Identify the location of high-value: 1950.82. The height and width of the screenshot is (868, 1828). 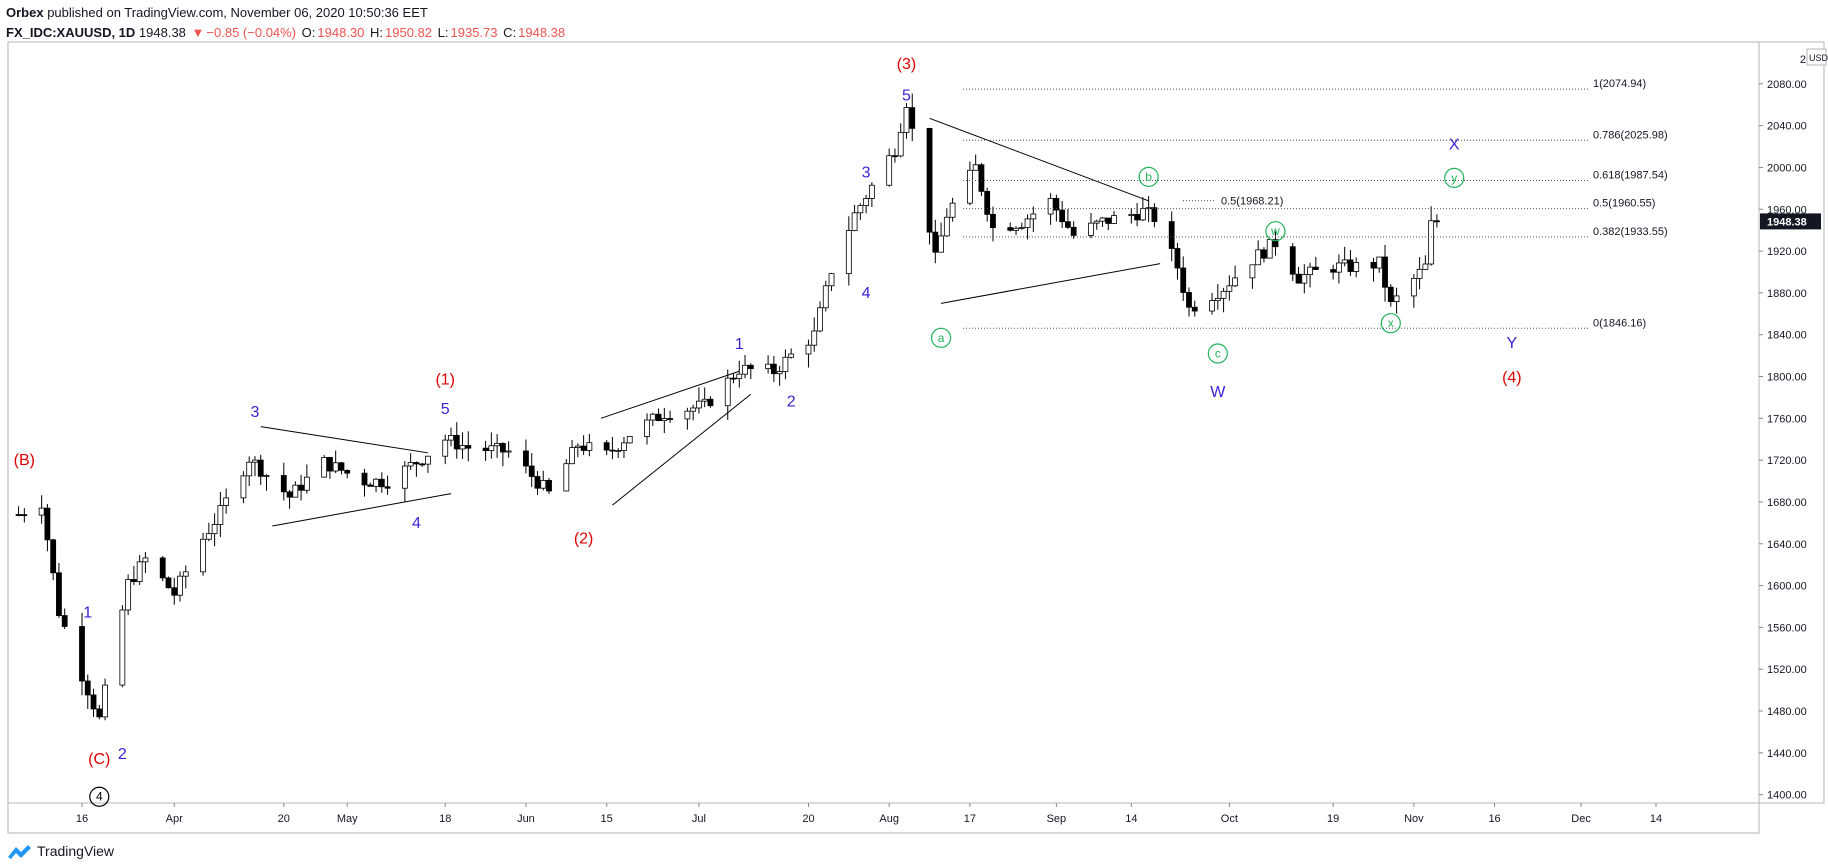
(409, 32).